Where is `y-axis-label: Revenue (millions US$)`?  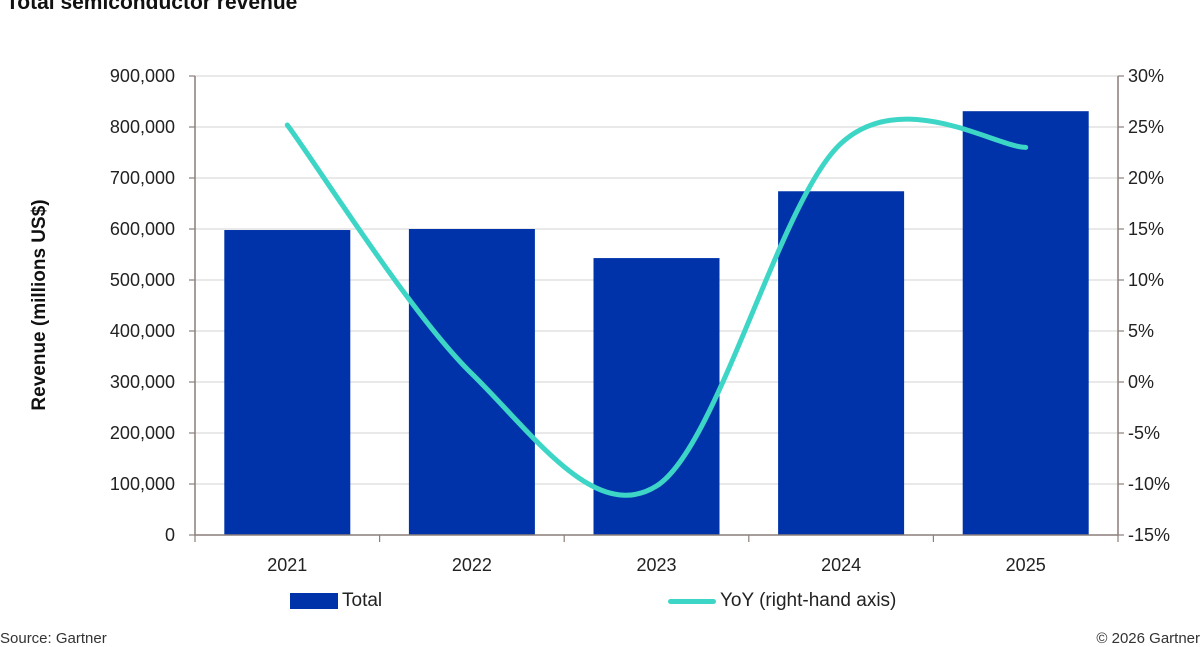
y-axis-label: Revenue (millions US$) is located at coordinates (39, 304).